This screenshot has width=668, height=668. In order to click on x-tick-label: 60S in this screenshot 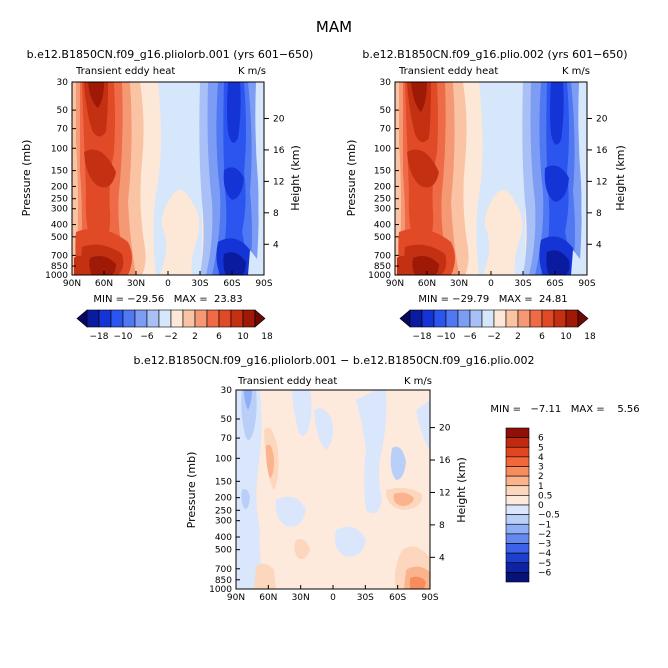, I will do `click(397, 598)`.